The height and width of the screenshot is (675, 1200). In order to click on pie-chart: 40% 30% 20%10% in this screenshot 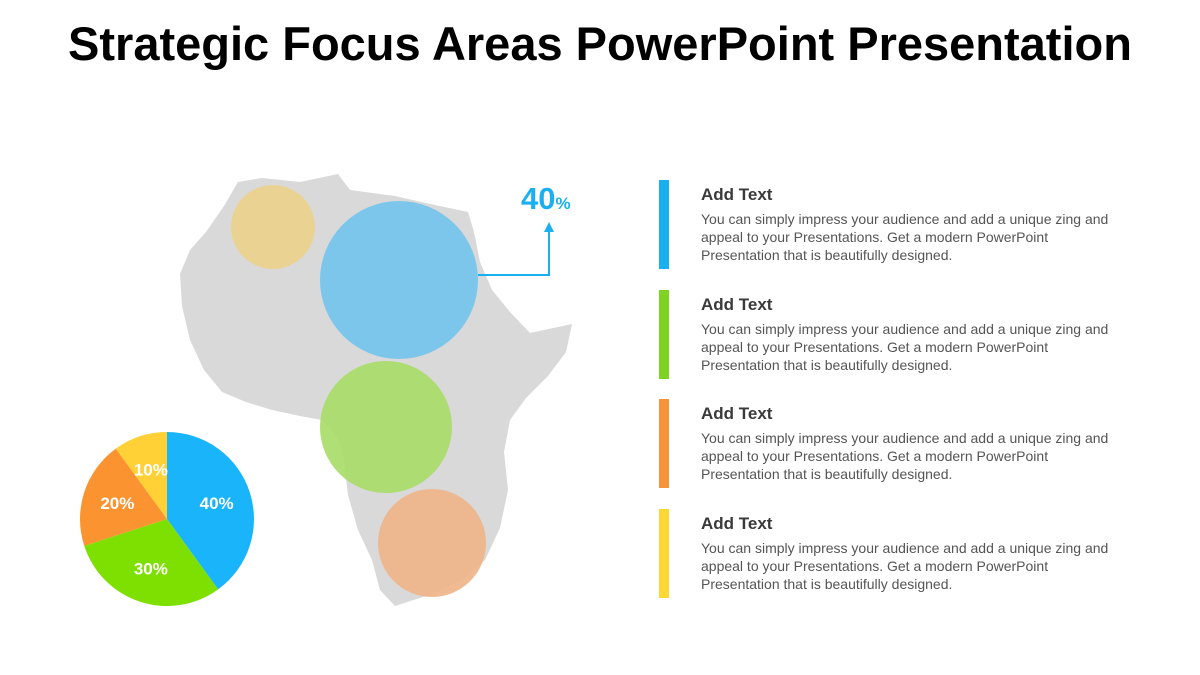, I will do `click(167, 519)`.